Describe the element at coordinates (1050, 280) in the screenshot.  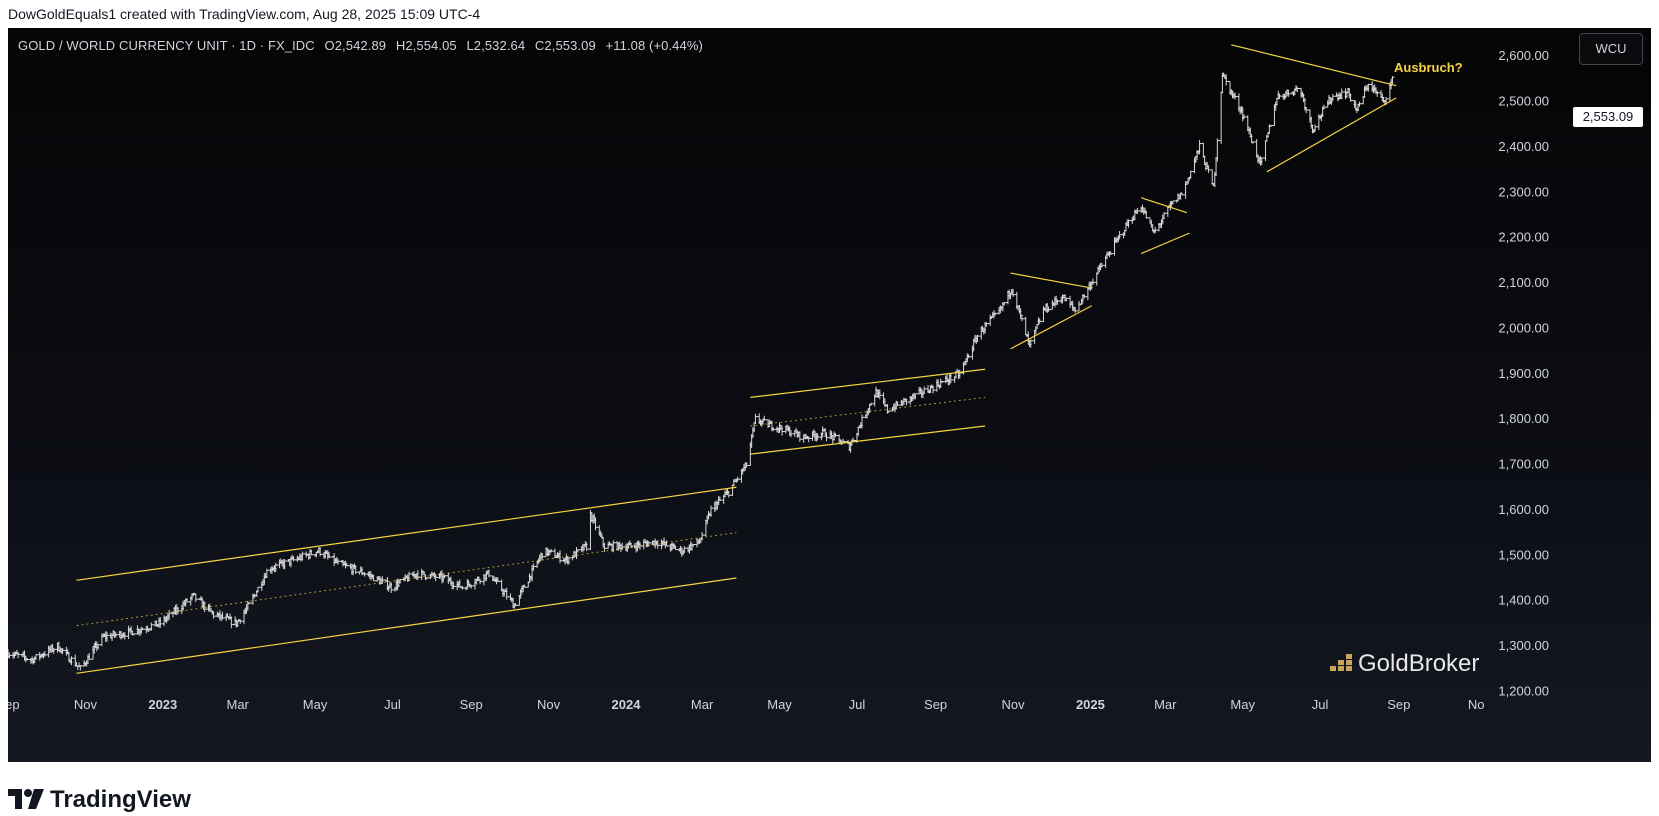
I see `triangle1-upper-line` at that location.